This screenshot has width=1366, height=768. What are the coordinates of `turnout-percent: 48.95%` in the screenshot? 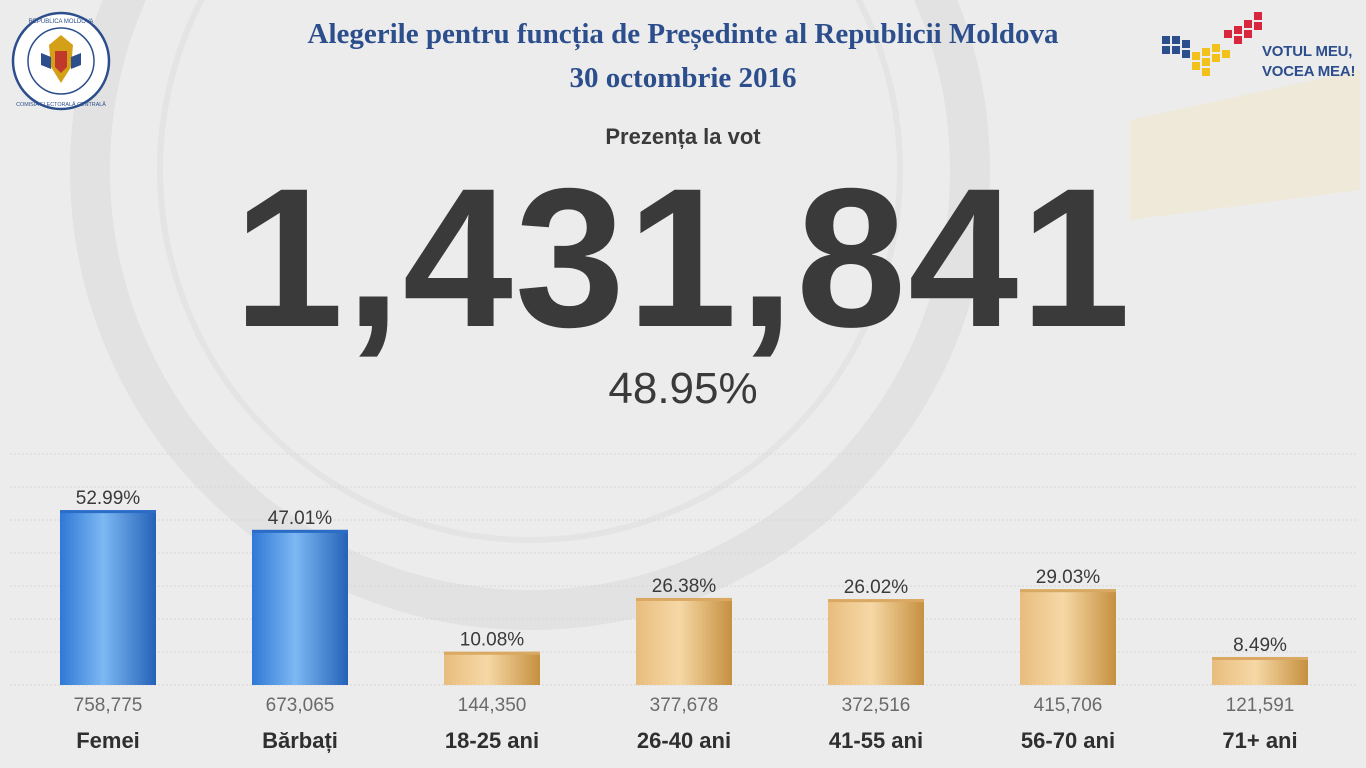 It's located at (683, 388).